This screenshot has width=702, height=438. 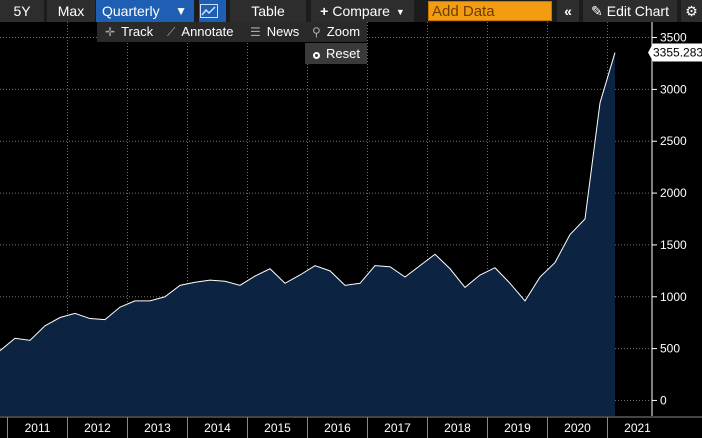 I want to click on y-tick-label: 0, so click(x=663, y=400).